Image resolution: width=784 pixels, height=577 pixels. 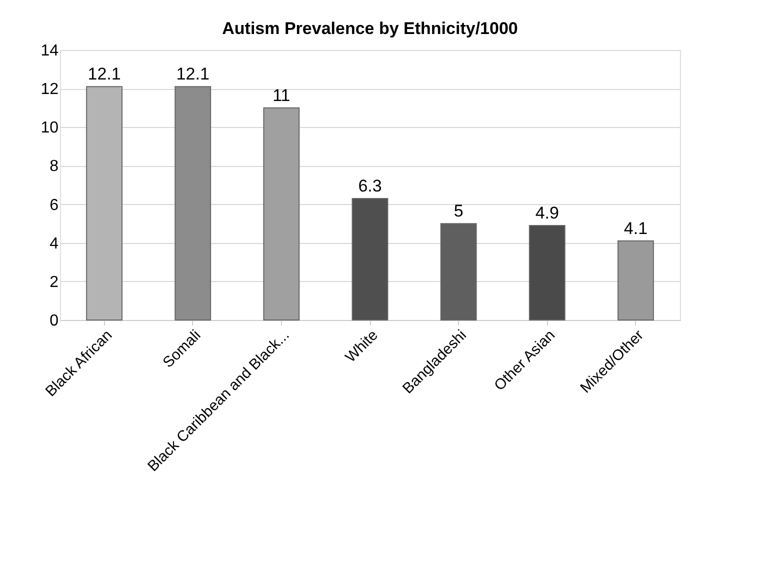 What do you see at coordinates (49, 51) in the screenshot?
I see `y-tick-label: 14` at bounding box center [49, 51].